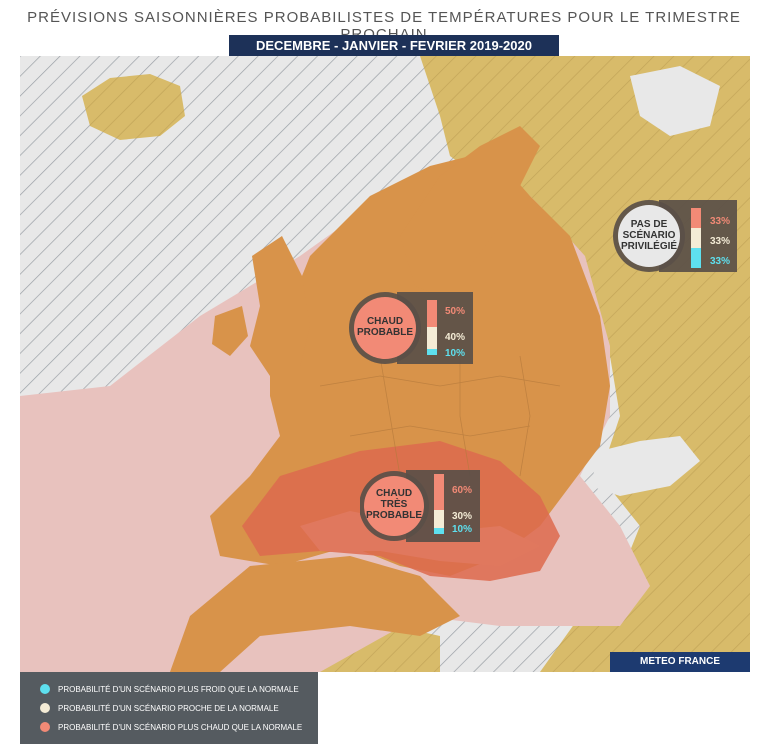  What do you see at coordinates (394, 493) in the screenshot?
I see `badge-tres-line1: CHAUD` at bounding box center [394, 493].